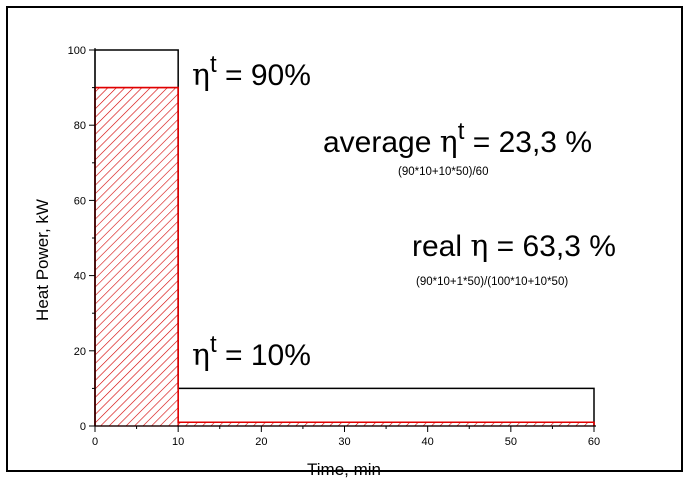  I want to click on x-tick-label: 40, so click(428, 442).